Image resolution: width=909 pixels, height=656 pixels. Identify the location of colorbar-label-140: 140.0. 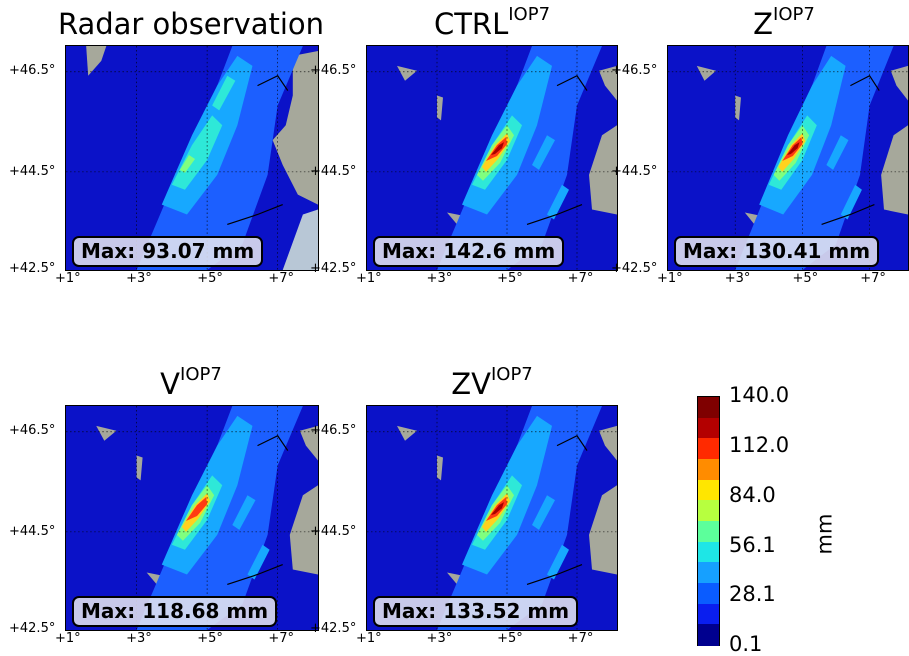
(759, 395).